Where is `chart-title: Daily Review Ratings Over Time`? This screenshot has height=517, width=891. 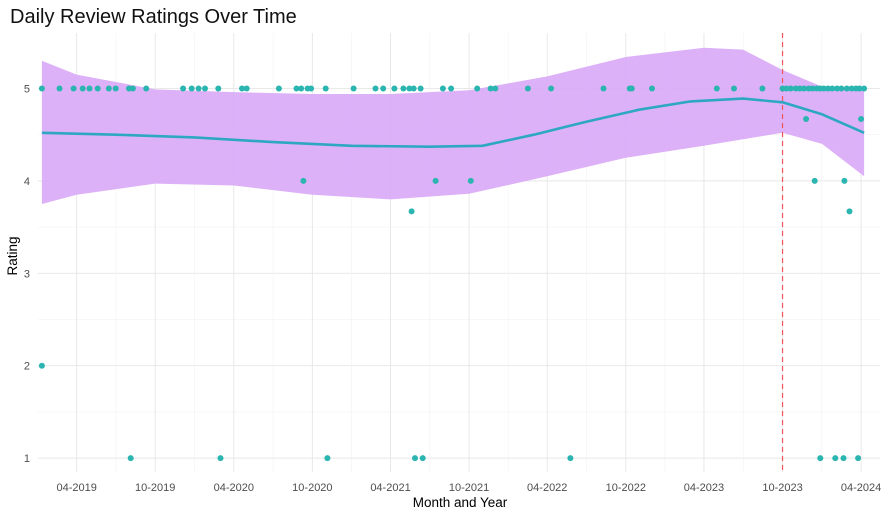
chart-title: Daily Review Ratings Over Time is located at coordinates (153, 17).